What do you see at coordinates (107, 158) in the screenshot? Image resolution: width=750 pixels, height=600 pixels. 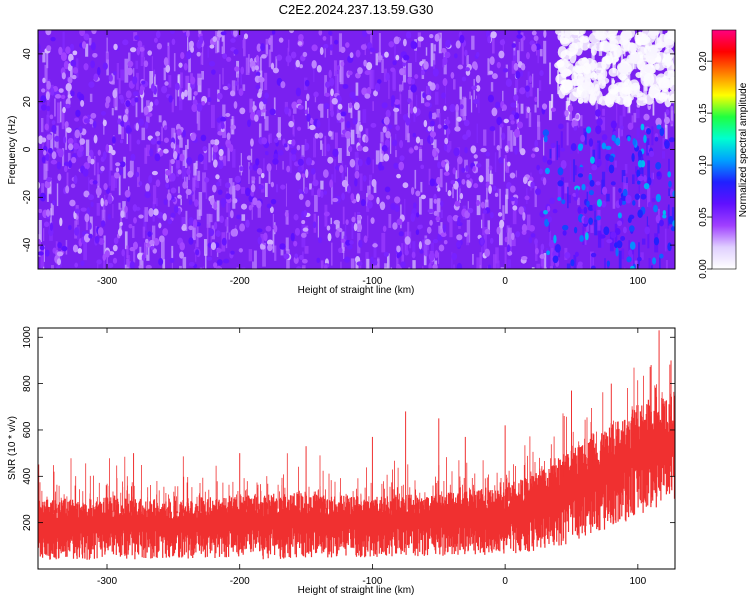 I see `heatmap-x-tick: -300` at bounding box center [107, 158].